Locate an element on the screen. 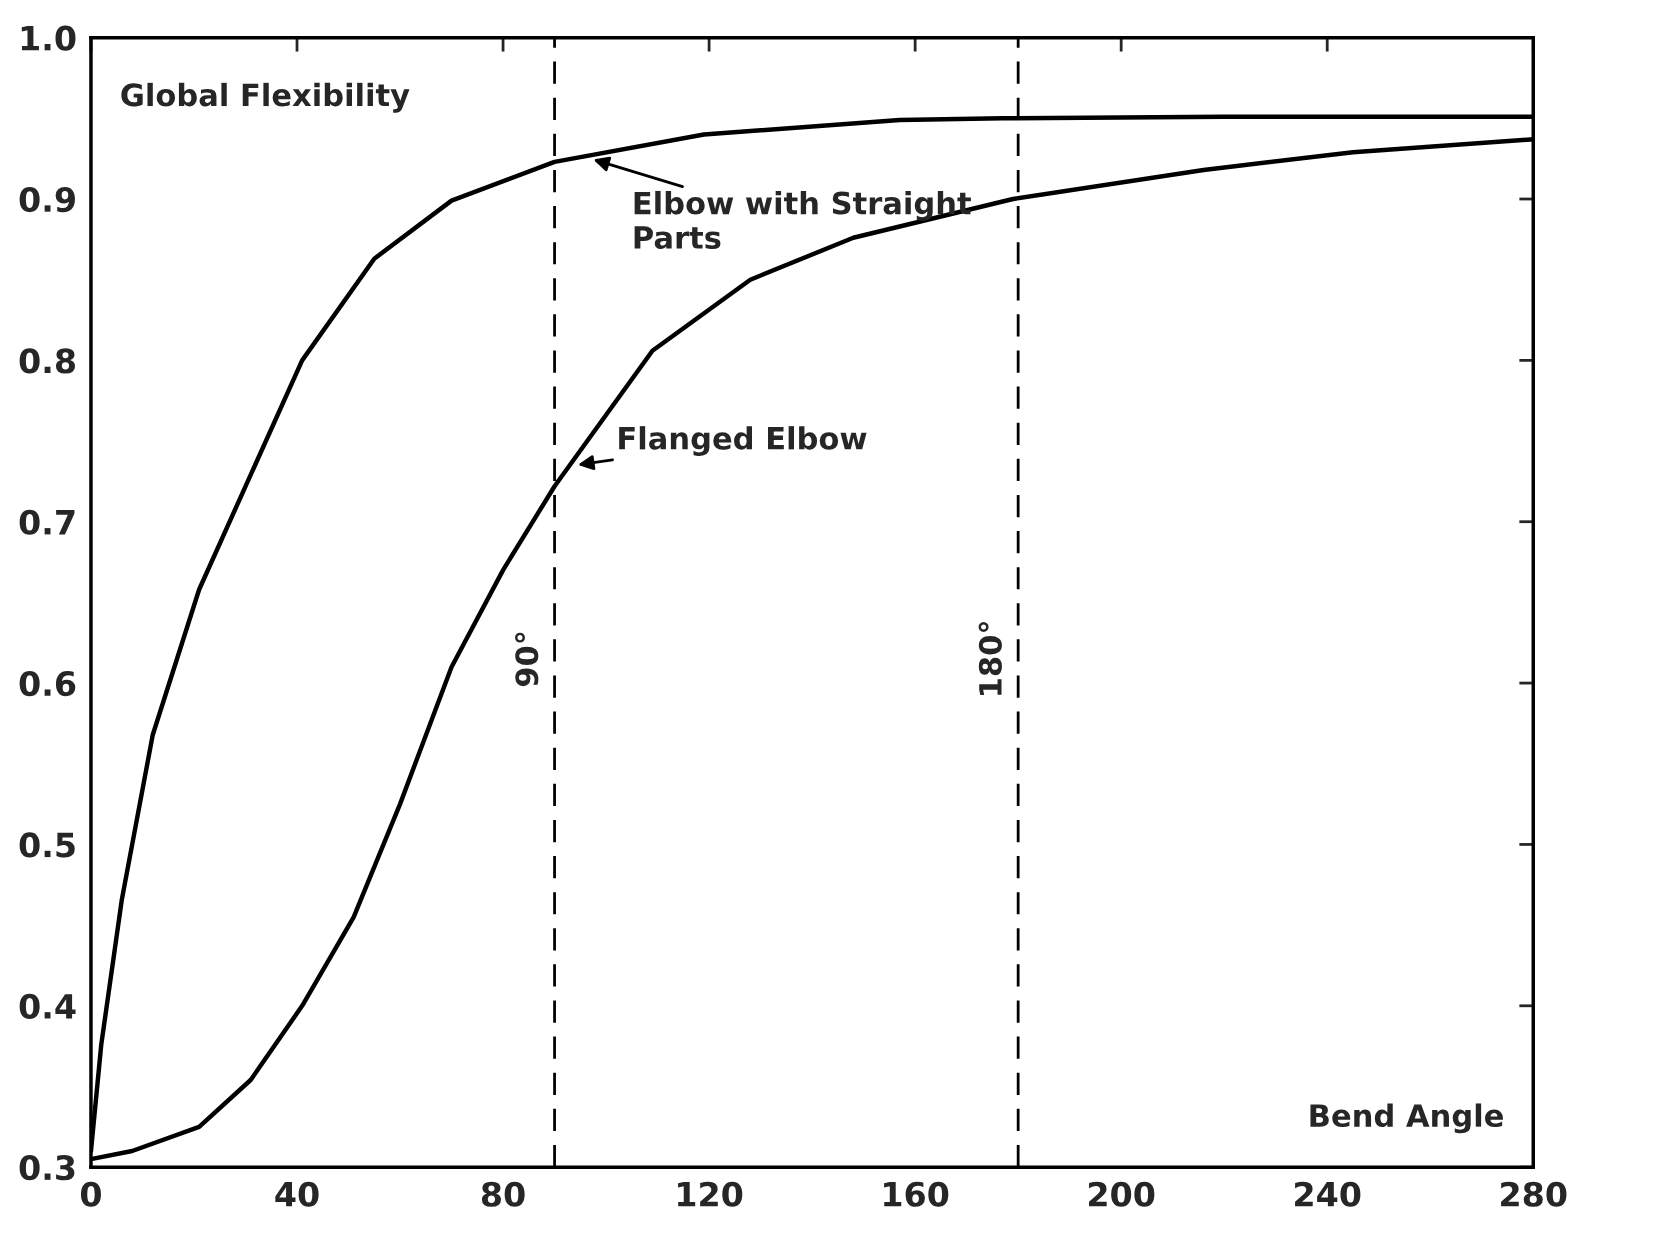 Image resolution: width=1654 pixels, height=1255 pixels. x-tick-label: 0 is located at coordinates (90, 1194).